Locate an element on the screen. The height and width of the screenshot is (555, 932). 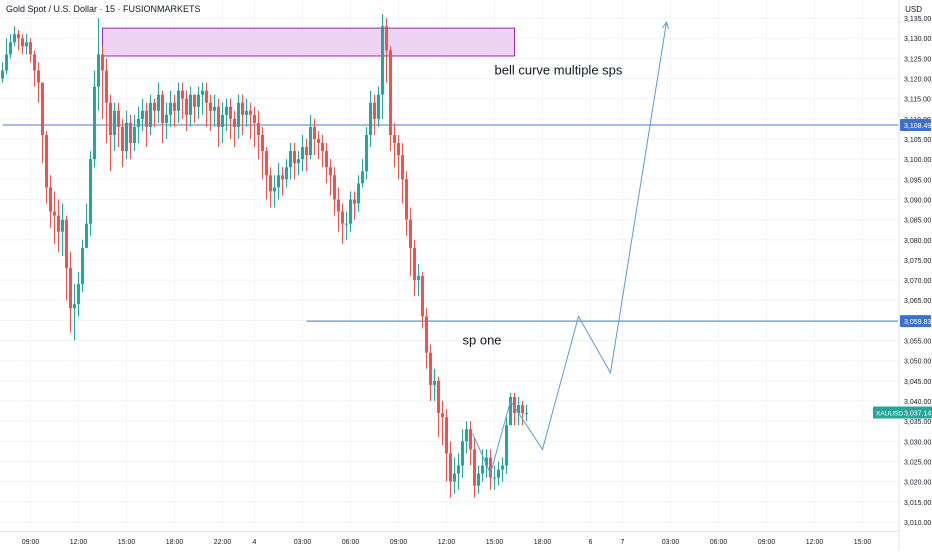
y-tick-label: 3,035.00 is located at coordinates (917, 422).